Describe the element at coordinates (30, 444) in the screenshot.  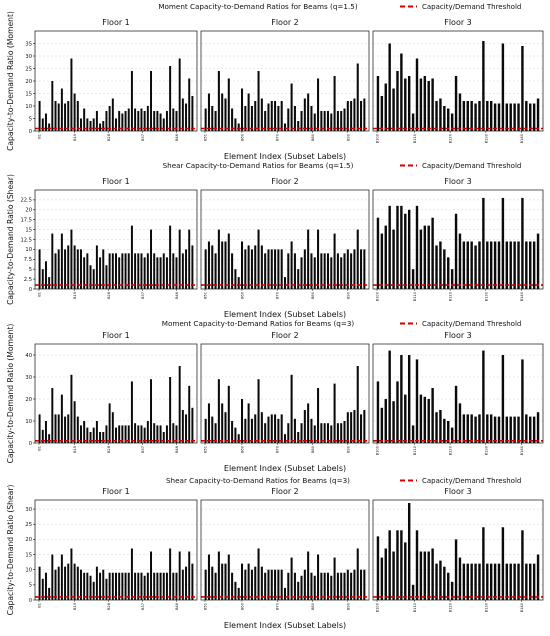
I see `y-tick-label: 0` at that location.